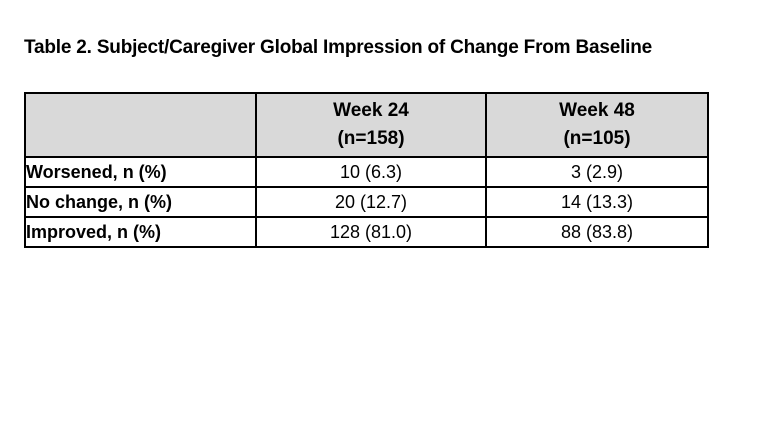 The image size is (775, 441). I want to click on table-row-worsened: Worsened, n (%) 10 (6.3) 3 (2.9), so click(366, 172).